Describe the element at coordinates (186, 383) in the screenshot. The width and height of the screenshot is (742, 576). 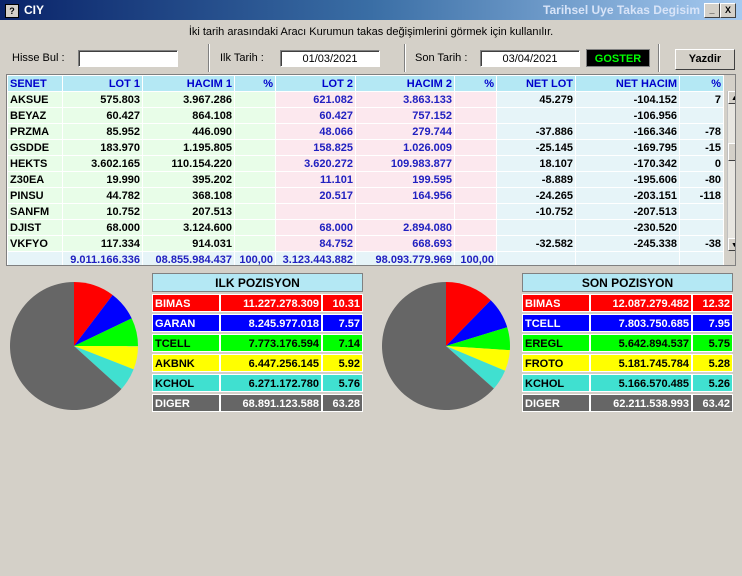
I see `position-name: KCHOL` at that location.